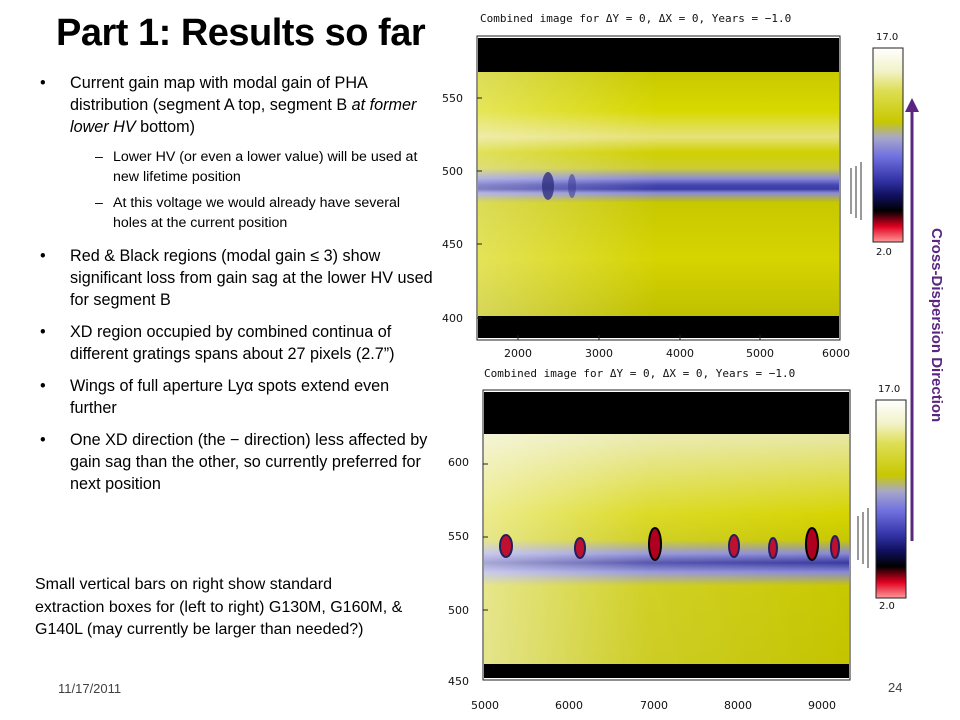  I want to click on cross-dispersion-label: Cross-Dispersion Direction, so click(939, 348).